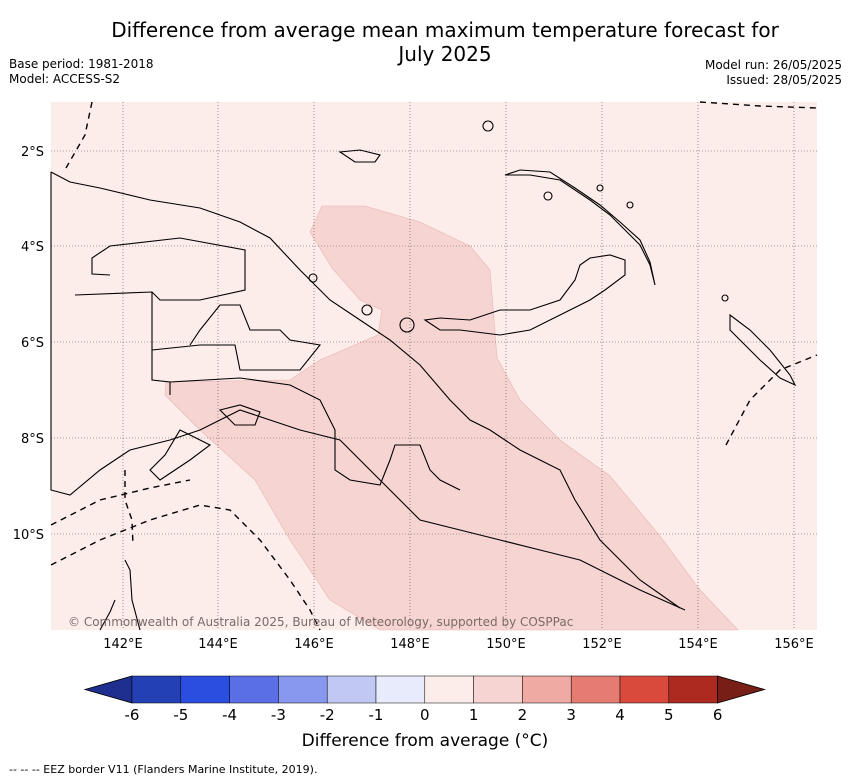  I want to click on lat-axis-labels: 2°S 4°S 6°S 8°S 10°S, so click(28, 344).